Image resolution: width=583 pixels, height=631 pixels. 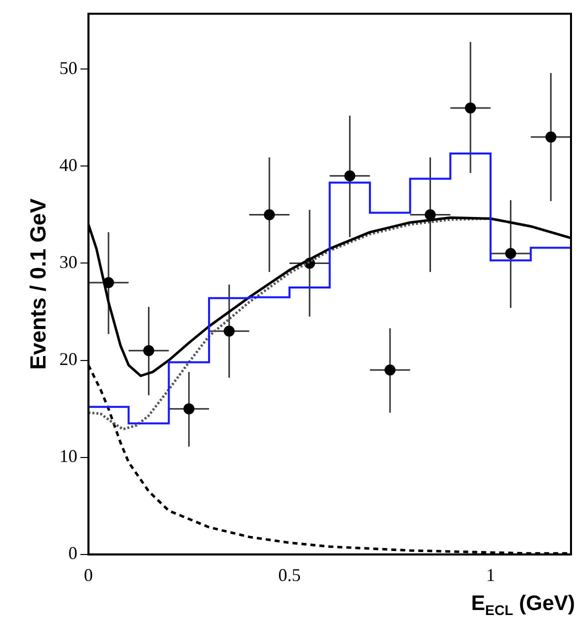 What do you see at coordinates (37, 284) in the screenshot?
I see `y-axis-title: Events / 0.1 GeV` at bounding box center [37, 284].